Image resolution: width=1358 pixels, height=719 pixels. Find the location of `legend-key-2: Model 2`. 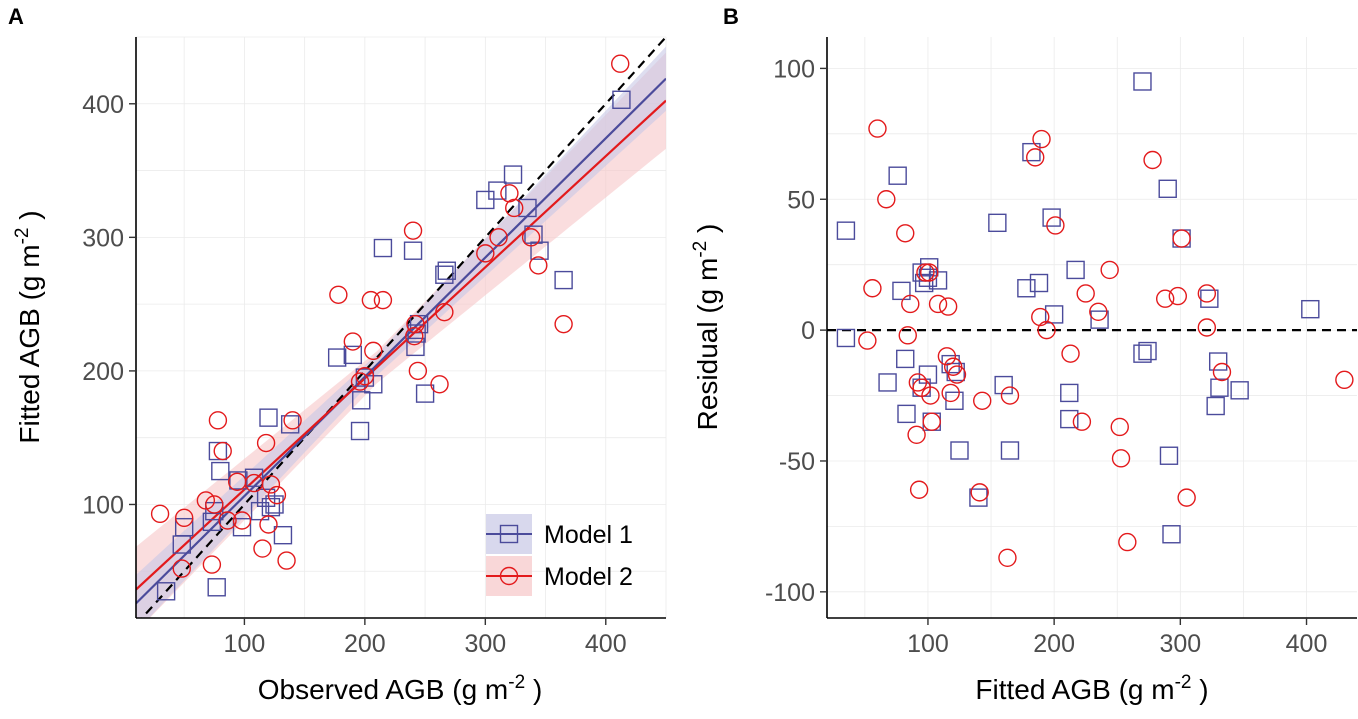

legend-key-2: Model 2 is located at coordinates (559, 576).